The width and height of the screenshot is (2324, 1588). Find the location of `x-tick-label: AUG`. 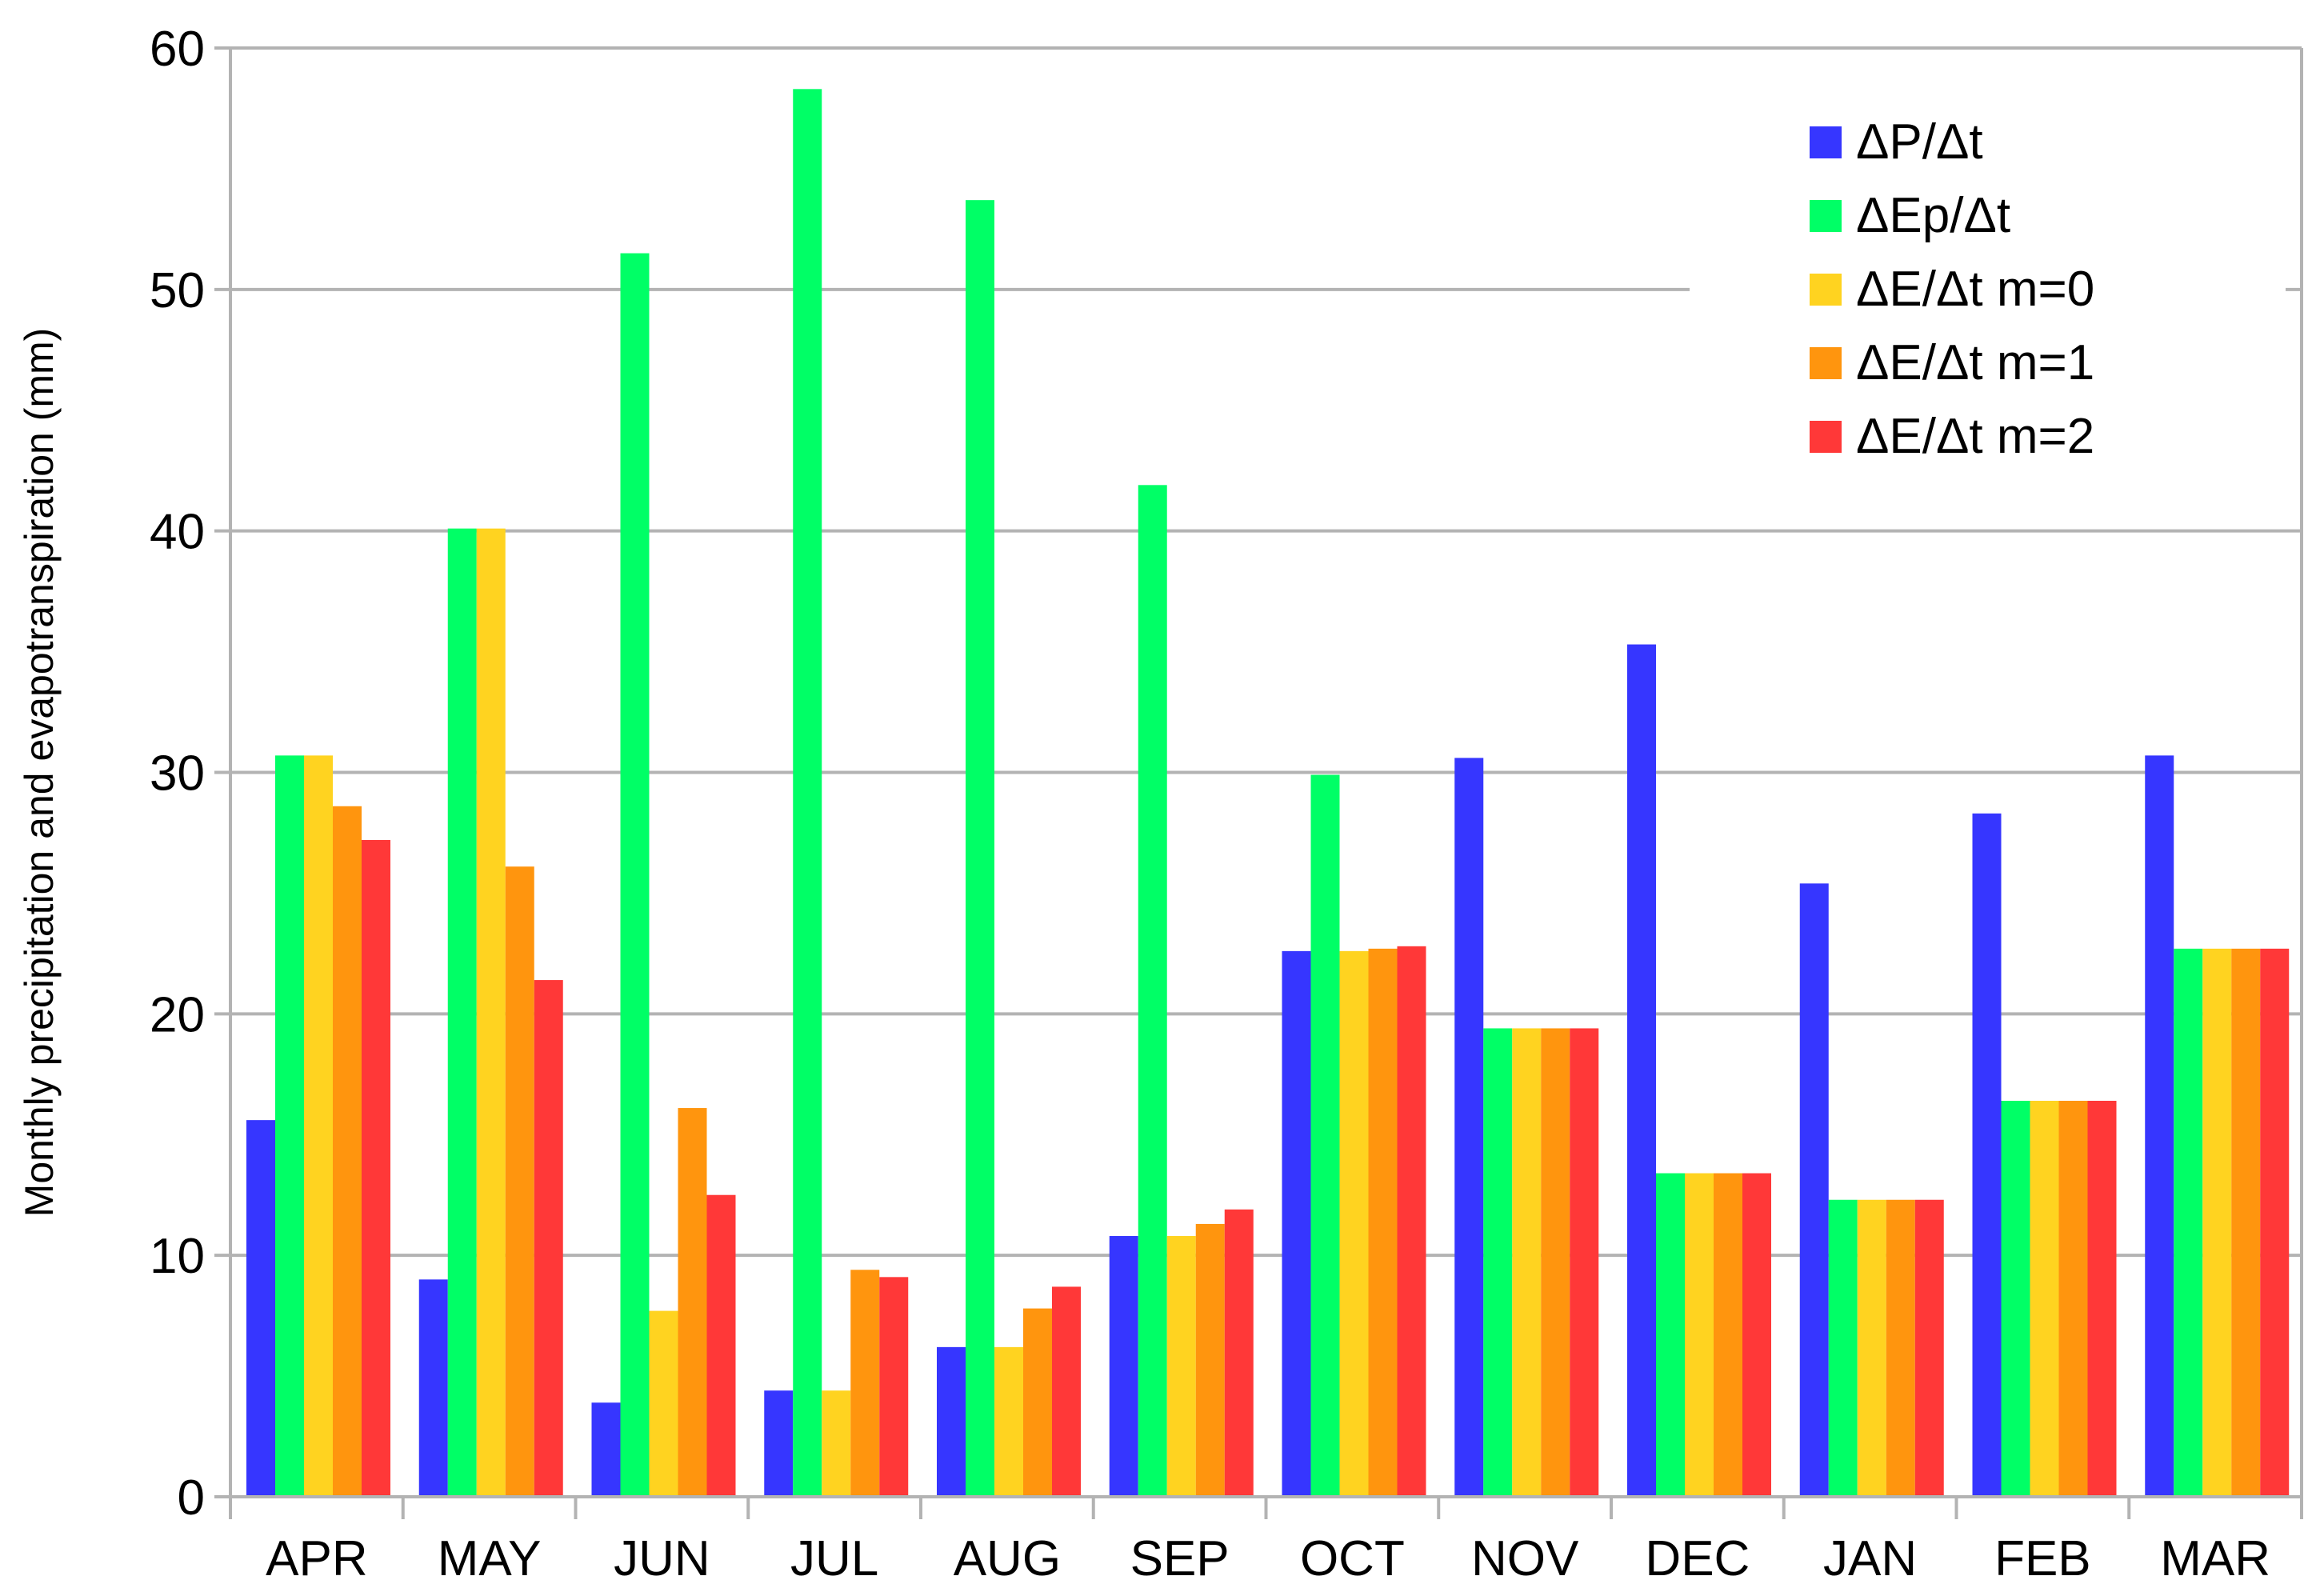

x-tick-label: AUG is located at coordinates (1007, 1557).